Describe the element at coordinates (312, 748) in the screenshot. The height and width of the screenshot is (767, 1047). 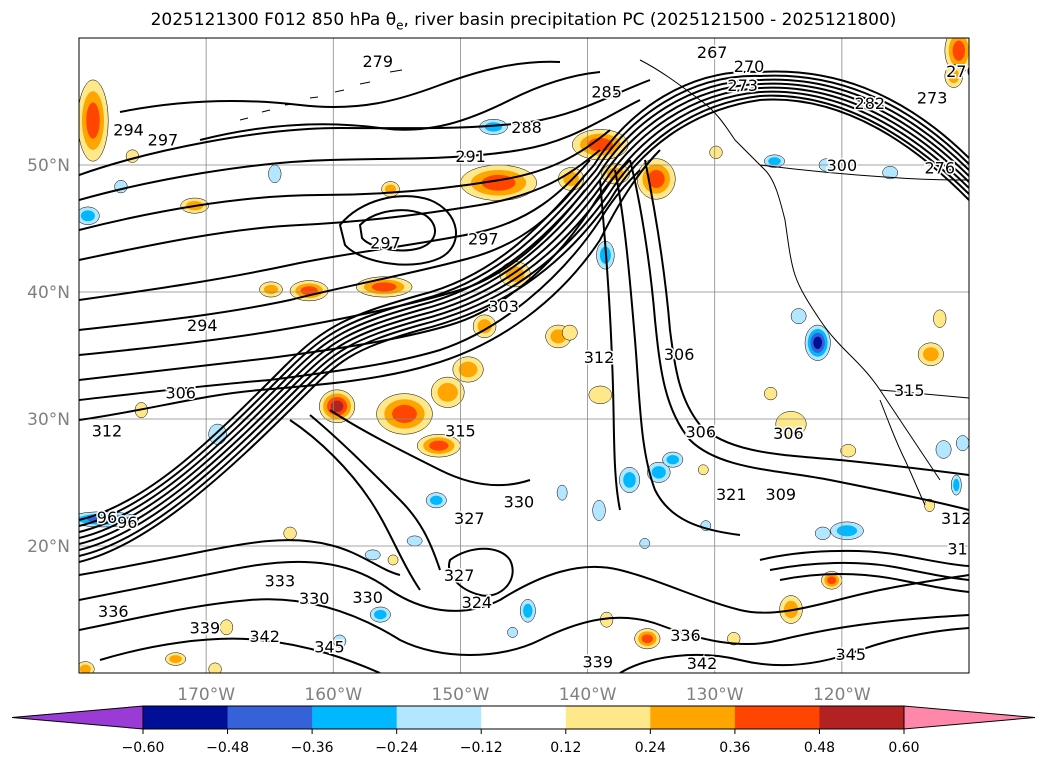
I see `colorbar-tick-label: −0.36` at that location.